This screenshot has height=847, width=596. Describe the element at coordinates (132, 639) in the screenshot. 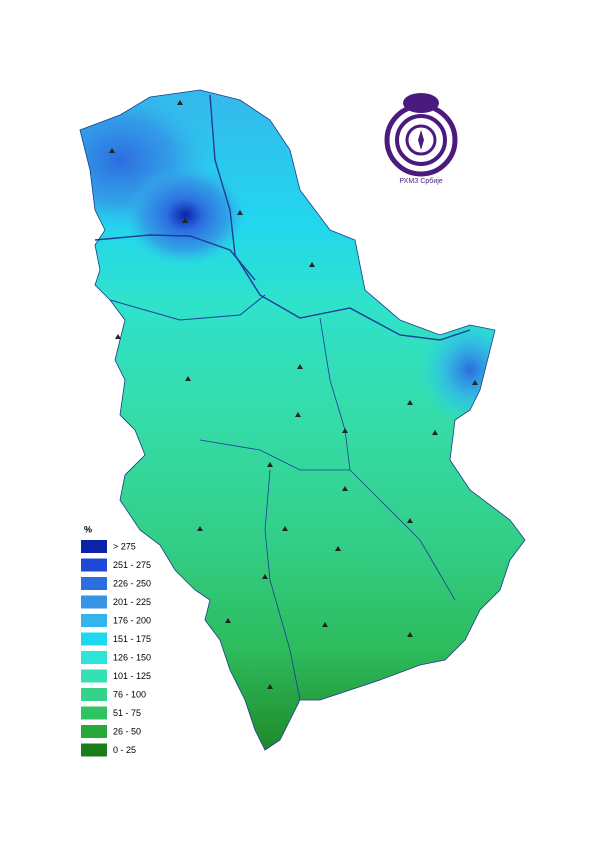

I see `legend-label: 151 - 175` at that location.